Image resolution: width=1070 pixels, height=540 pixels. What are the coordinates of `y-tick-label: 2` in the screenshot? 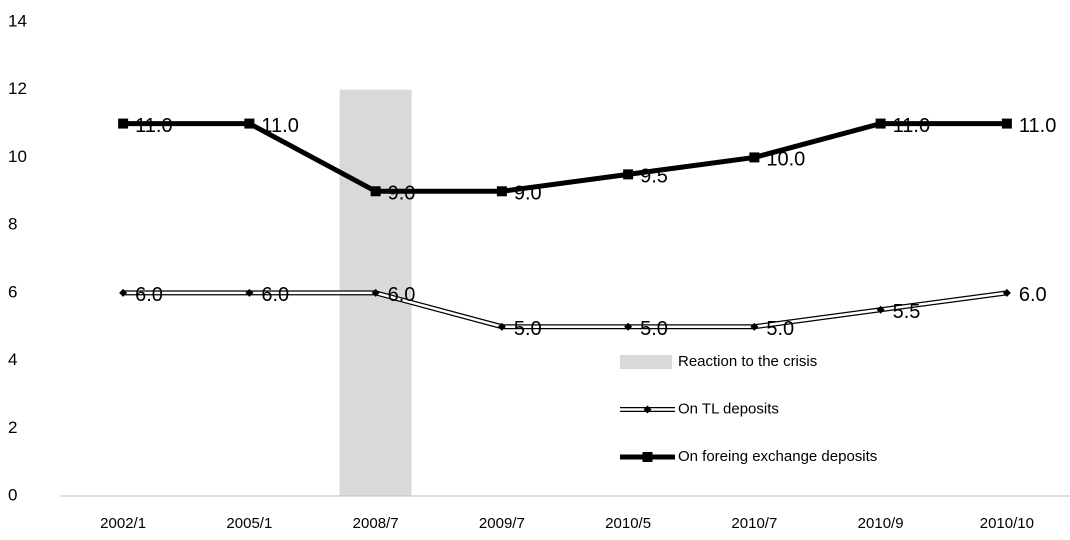 It's located at (12, 427).